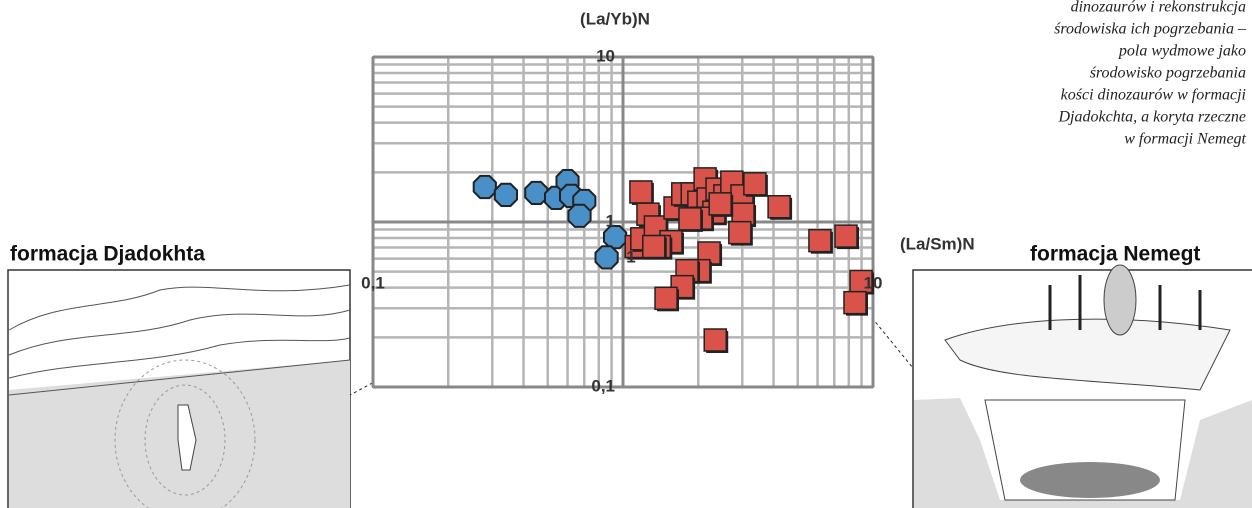  I want to click on caption-line: środowisko pogrzebania, so click(1168, 73).